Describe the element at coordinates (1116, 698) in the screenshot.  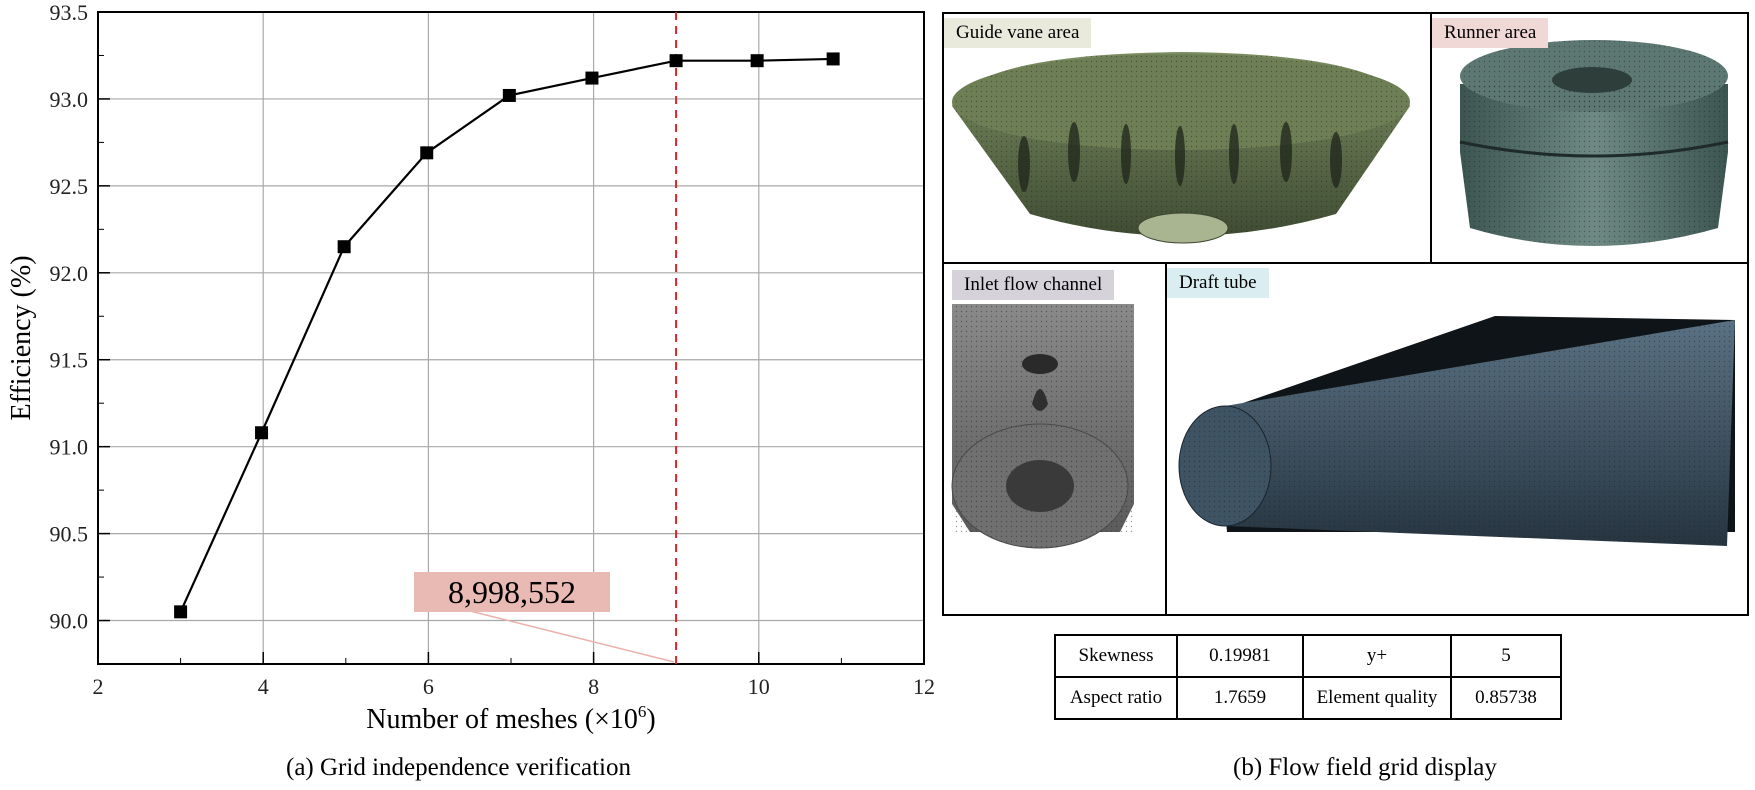
I see `aspect-ratio-label: Aspect ratio` at that location.